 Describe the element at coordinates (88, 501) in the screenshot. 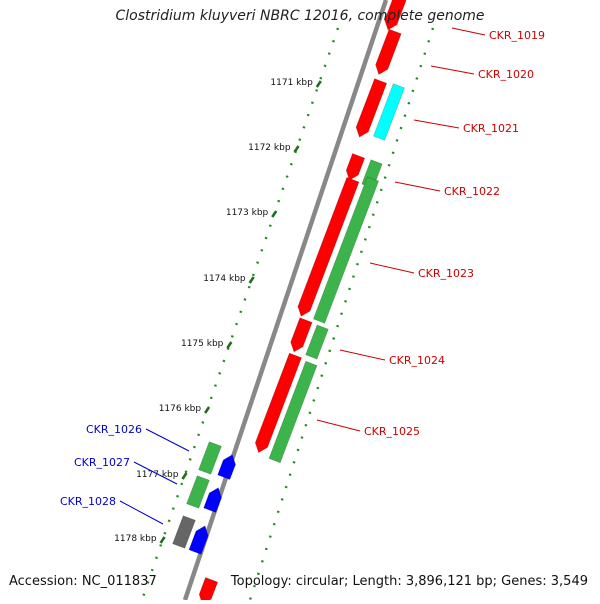

I see `gene-label: CKR_1028` at that location.